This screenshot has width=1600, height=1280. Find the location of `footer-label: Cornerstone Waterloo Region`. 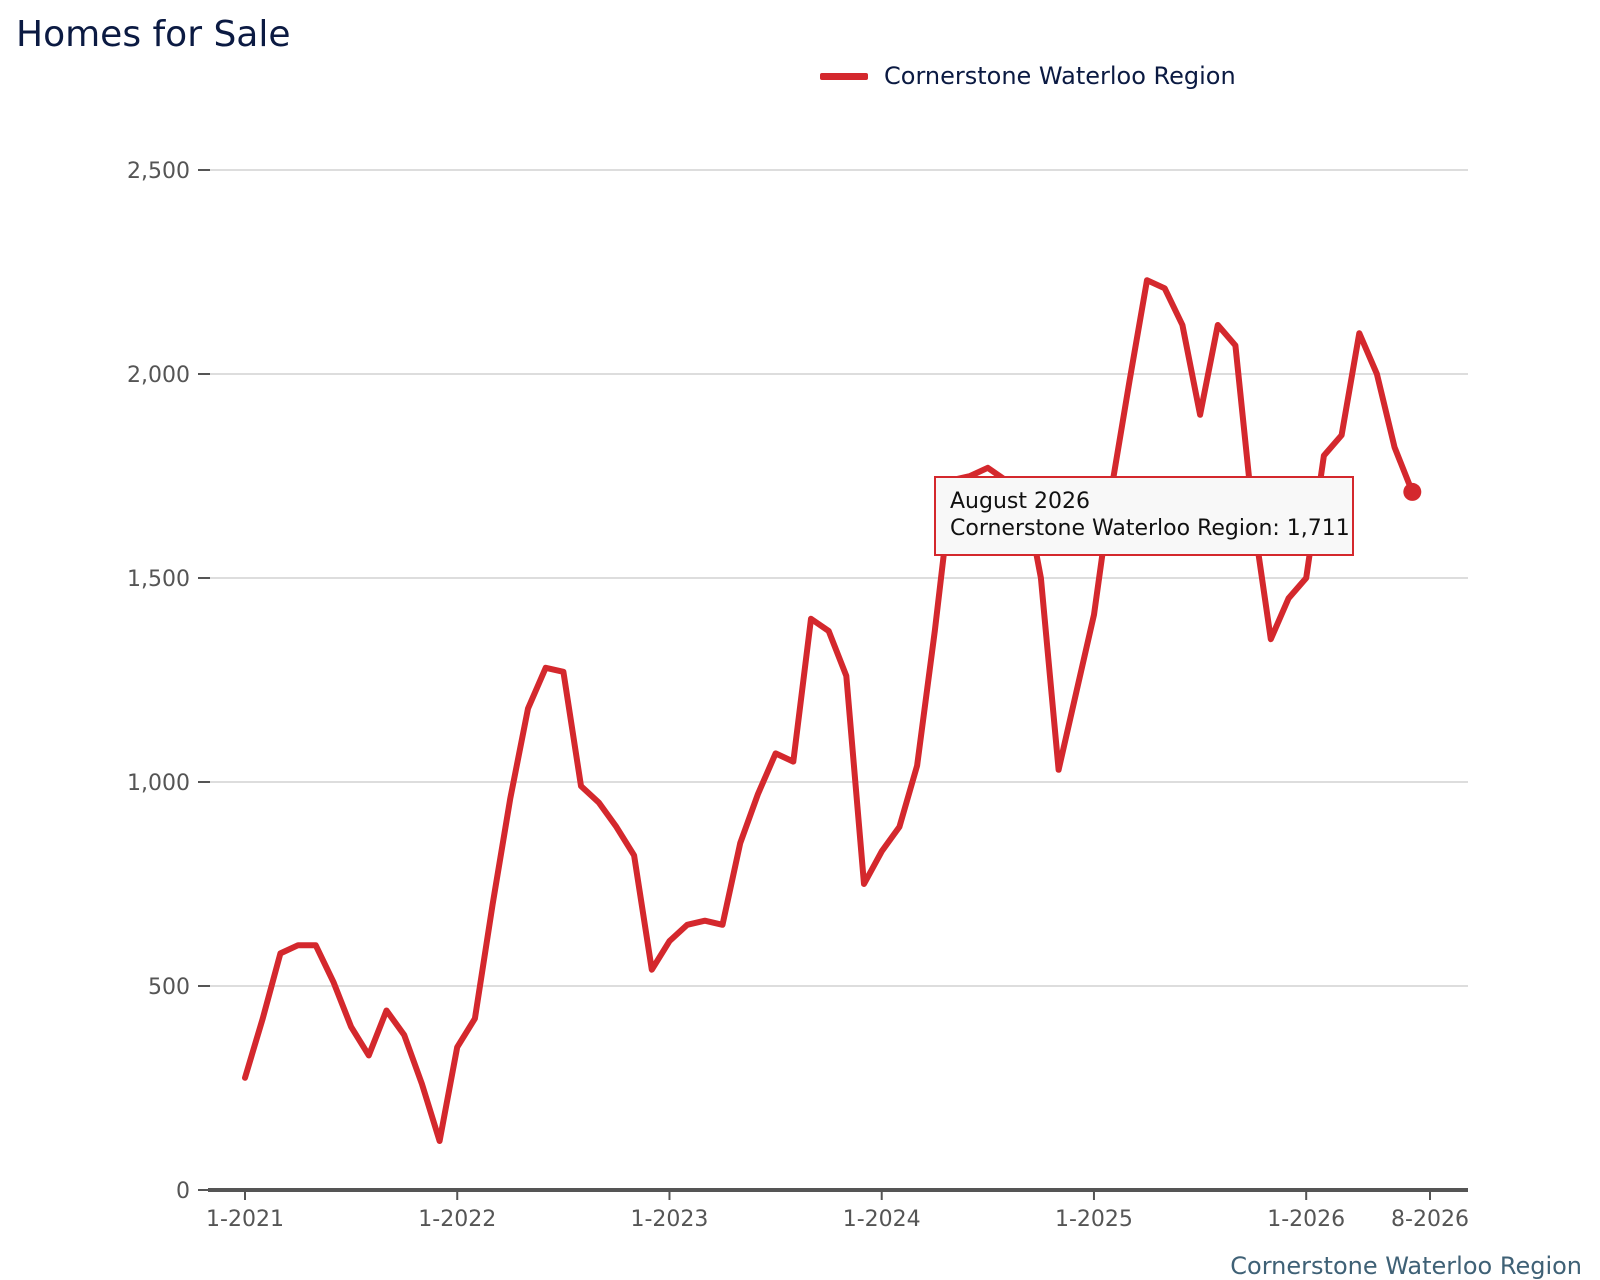

footer-label: Cornerstone Waterloo Region is located at coordinates (1406, 1266).